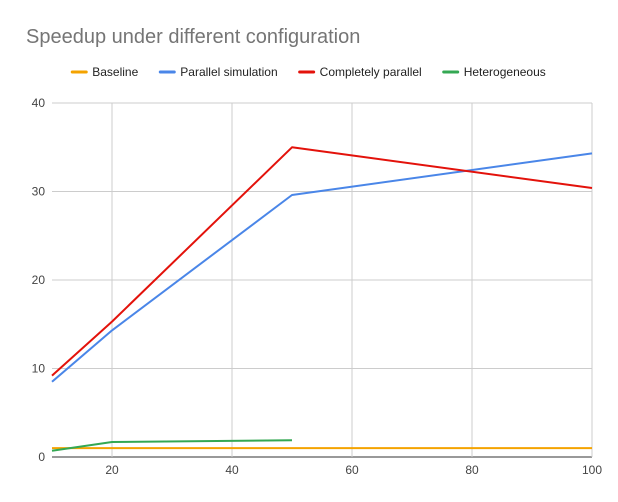  What do you see at coordinates (371, 72) in the screenshot?
I see `legend-label: Completely parallel` at bounding box center [371, 72].